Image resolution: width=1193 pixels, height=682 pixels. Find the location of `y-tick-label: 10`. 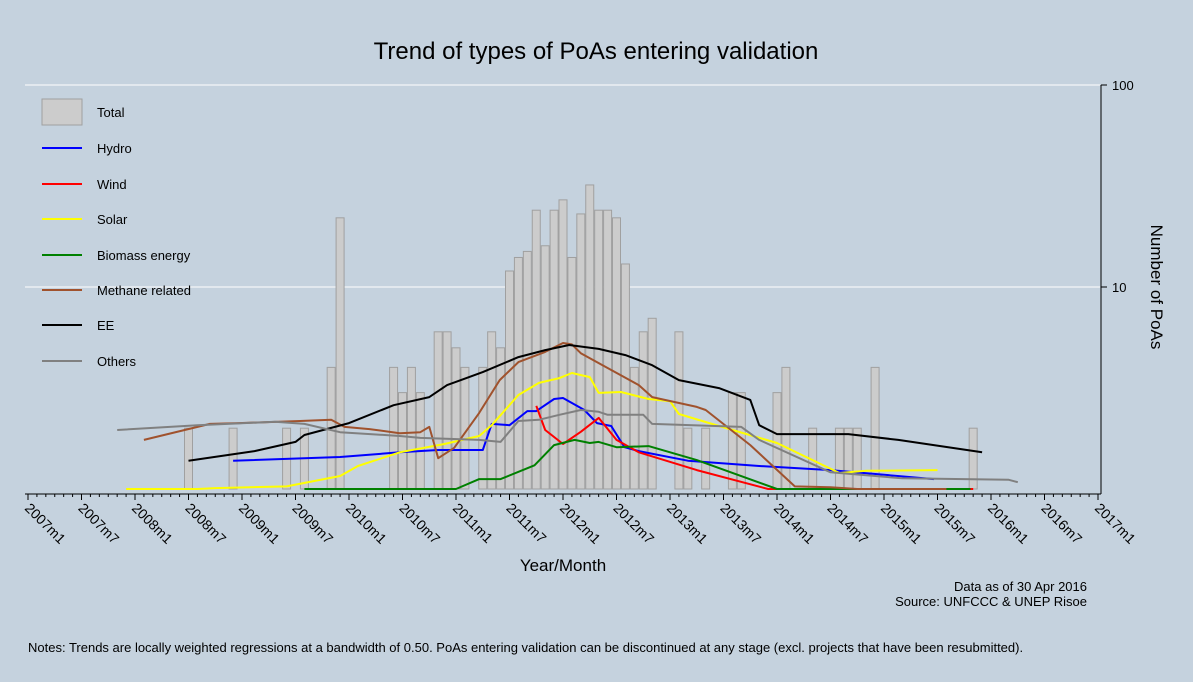

y-tick-label: 10 is located at coordinates (1119, 287).